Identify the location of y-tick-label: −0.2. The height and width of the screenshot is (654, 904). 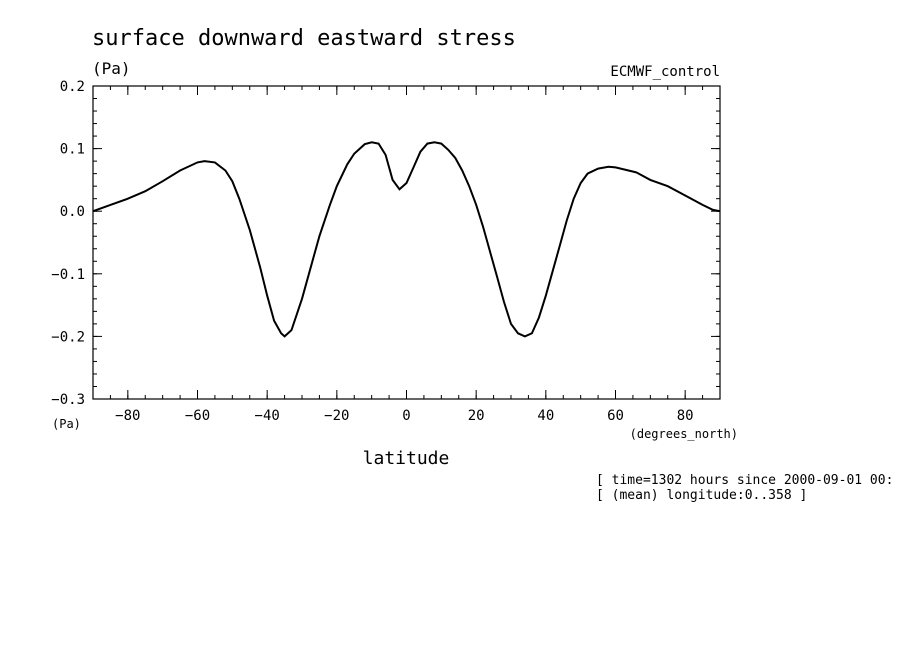
(68, 337).